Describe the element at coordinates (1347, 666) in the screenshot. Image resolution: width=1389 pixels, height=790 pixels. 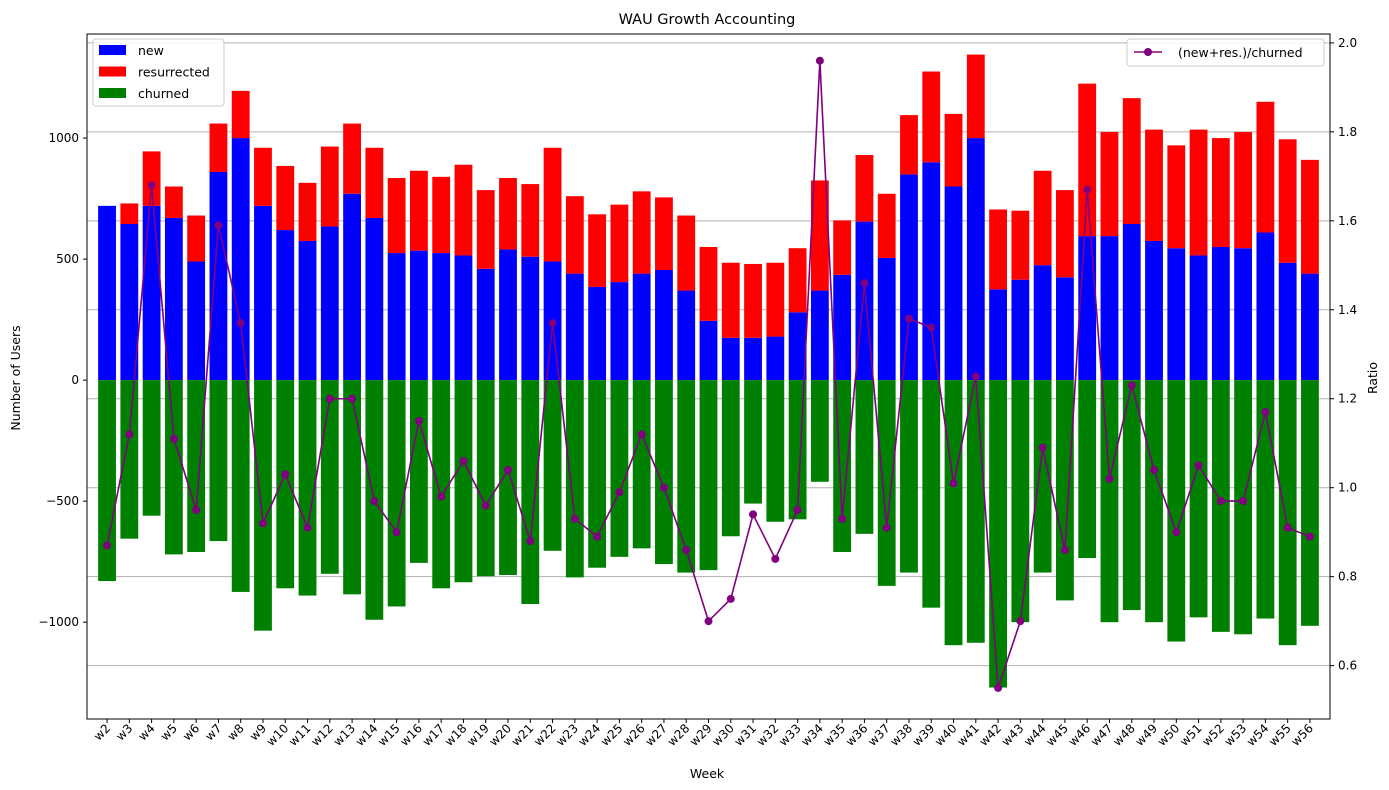
I see `y2-tick-label: 0.6` at that location.